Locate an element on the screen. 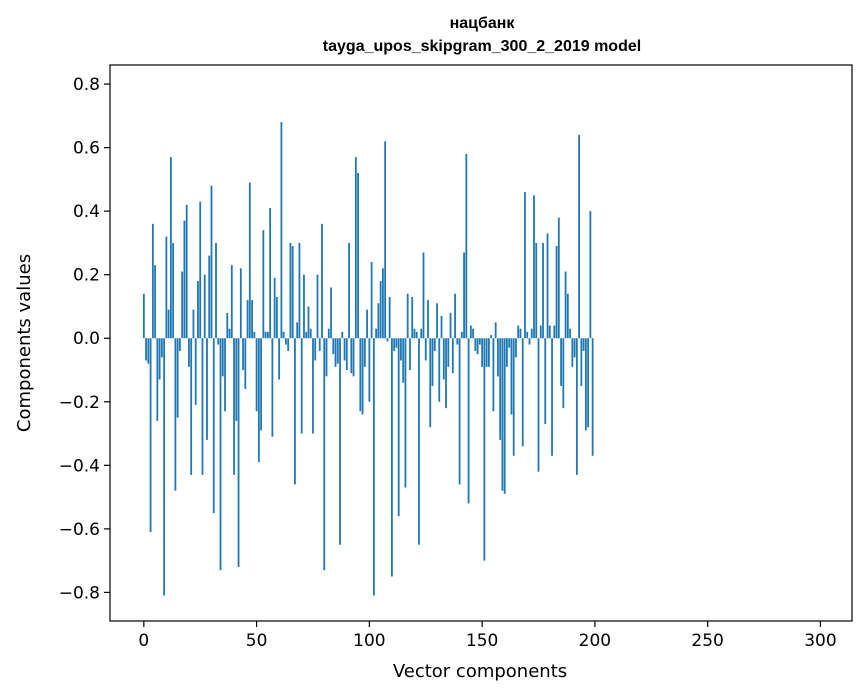 The height and width of the screenshot is (696, 867). y-tick-label: 0.4 is located at coordinates (86, 212).